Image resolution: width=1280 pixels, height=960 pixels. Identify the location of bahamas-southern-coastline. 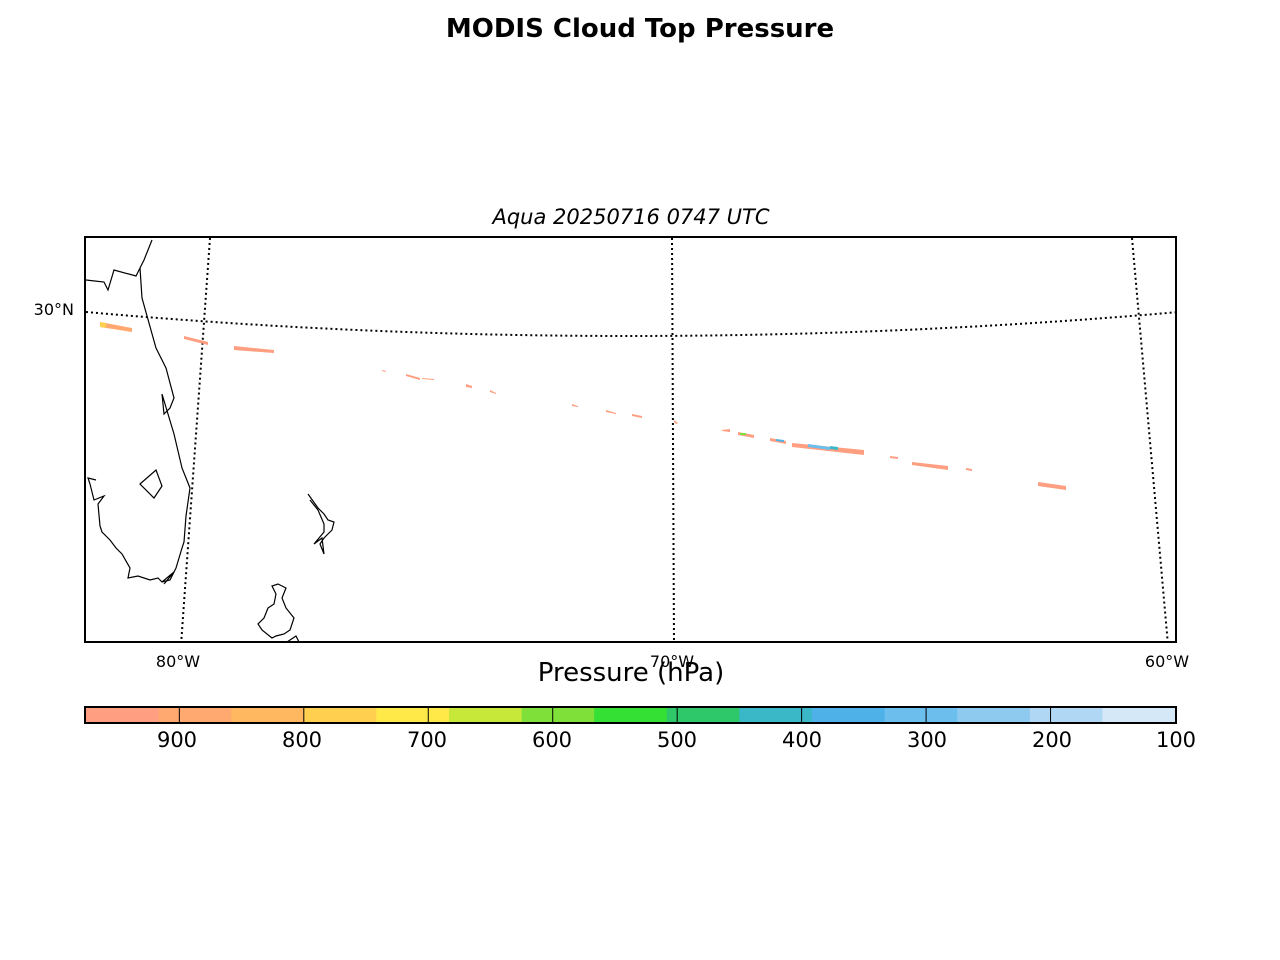
(293, 638).